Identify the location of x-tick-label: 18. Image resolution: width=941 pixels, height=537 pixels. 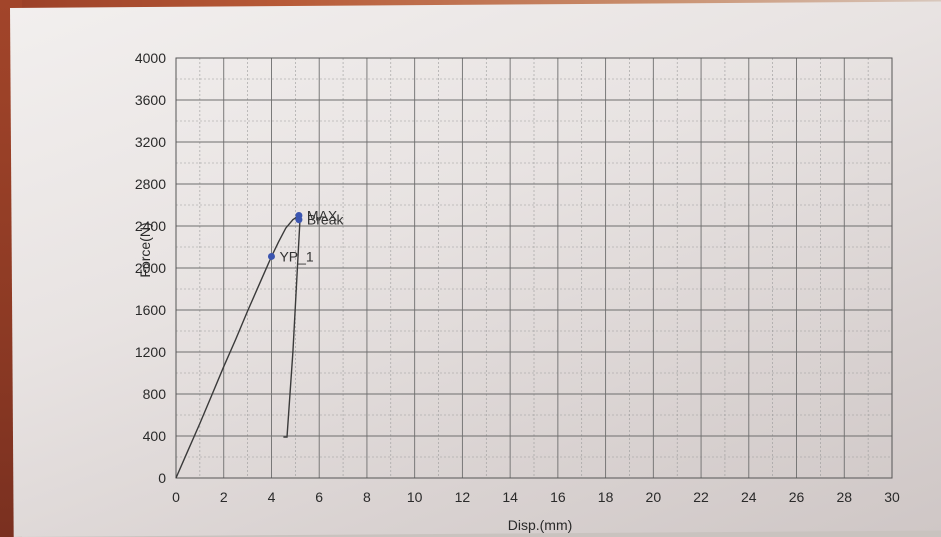
(606, 497).